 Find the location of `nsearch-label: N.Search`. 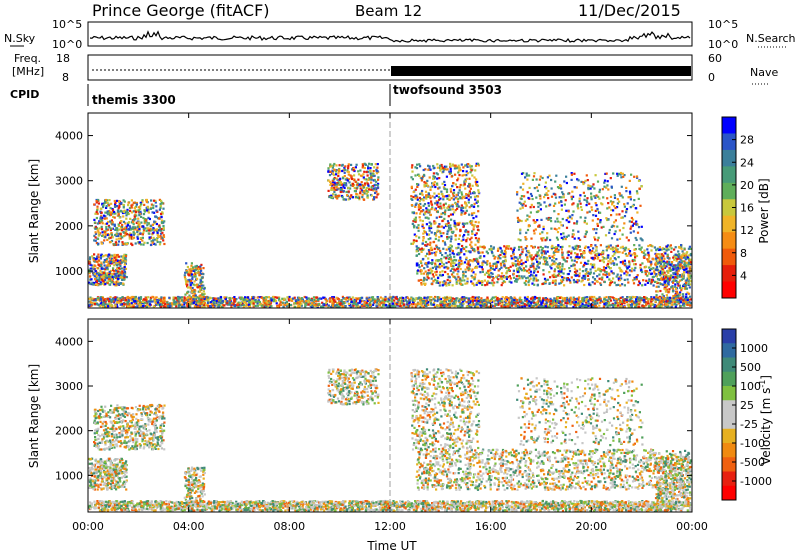

nsearch-label: N.Search is located at coordinates (771, 38).